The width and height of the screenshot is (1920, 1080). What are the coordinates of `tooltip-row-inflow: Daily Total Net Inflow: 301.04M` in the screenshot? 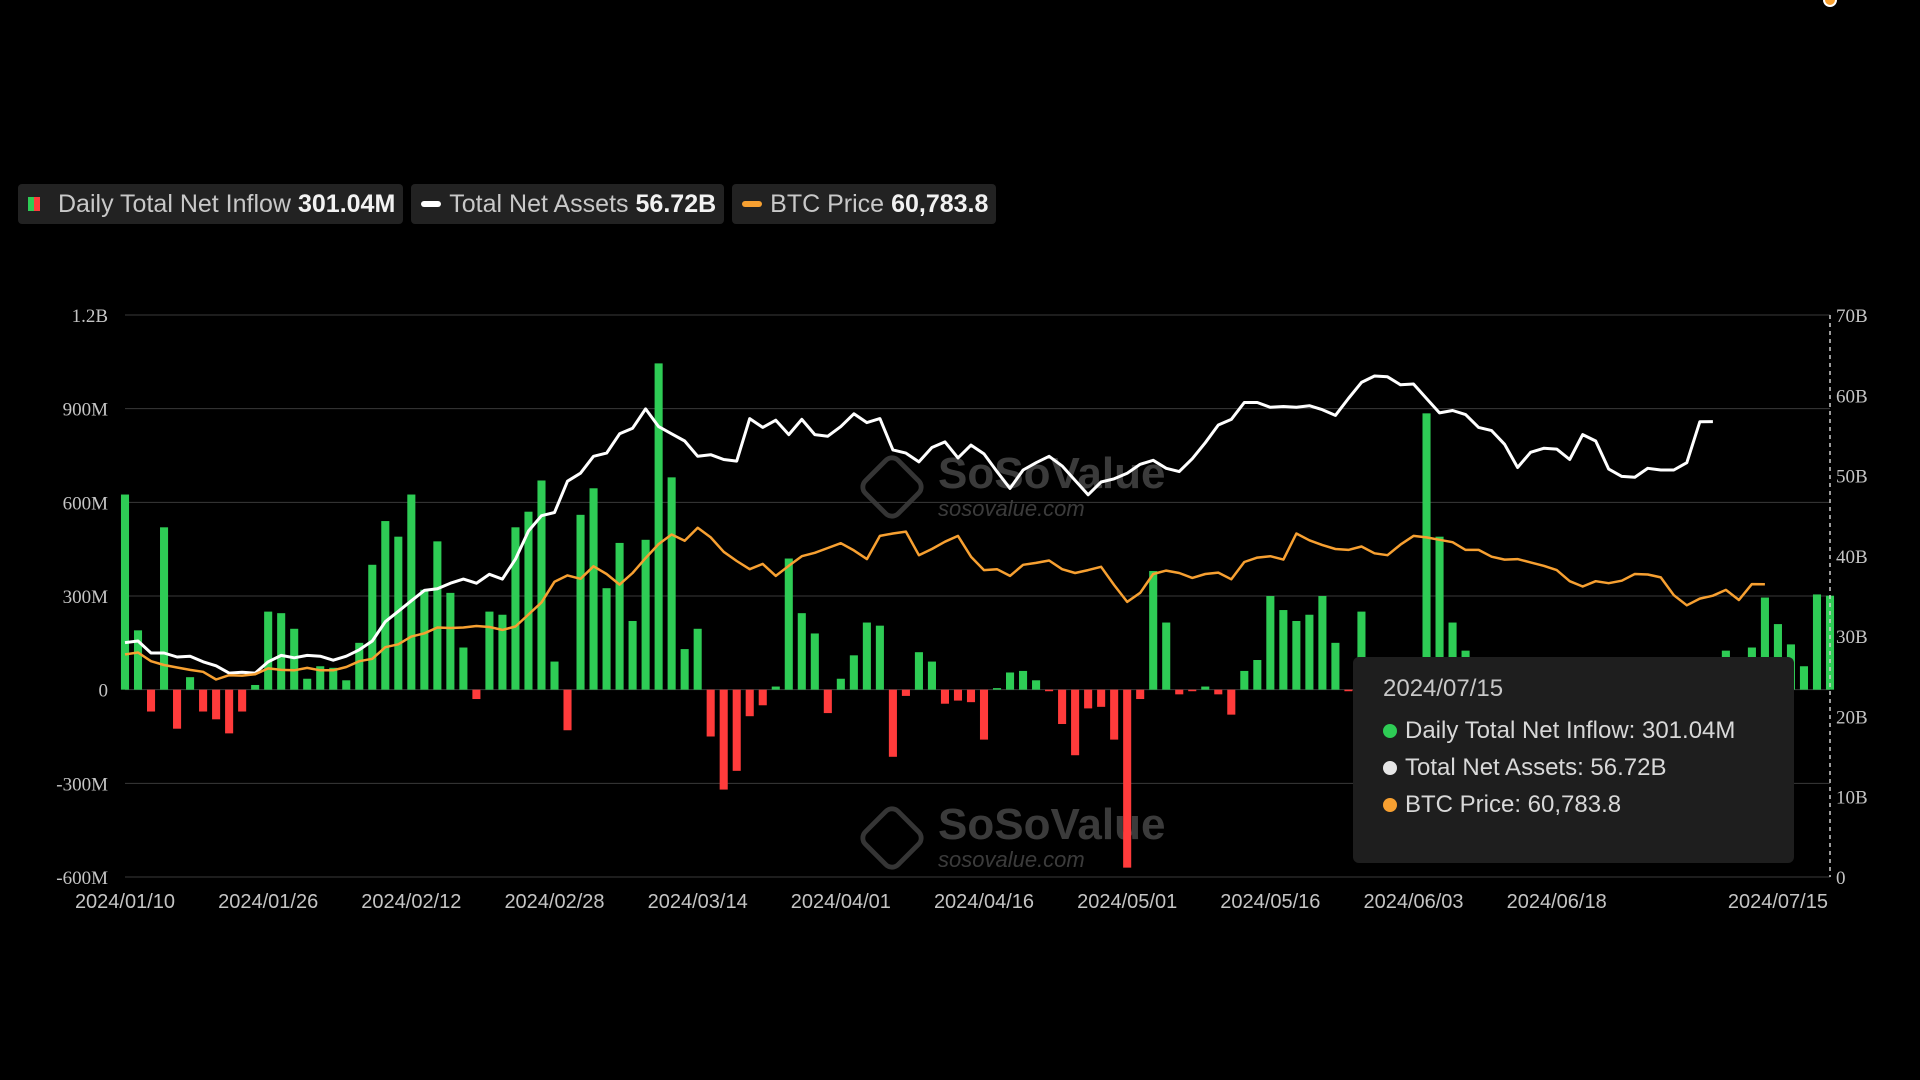 It's located at (1588, 730).